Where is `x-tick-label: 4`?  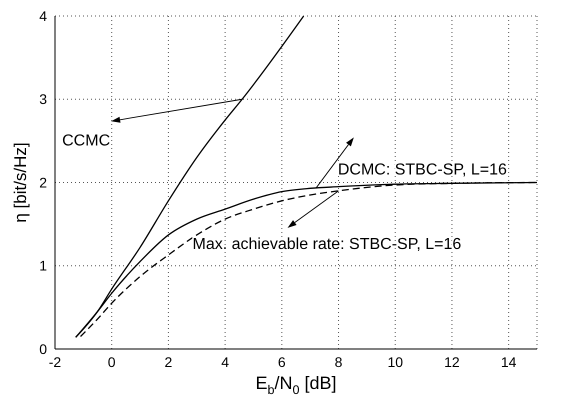
x-tick-label: 4 is located at coordinates (225, 362).